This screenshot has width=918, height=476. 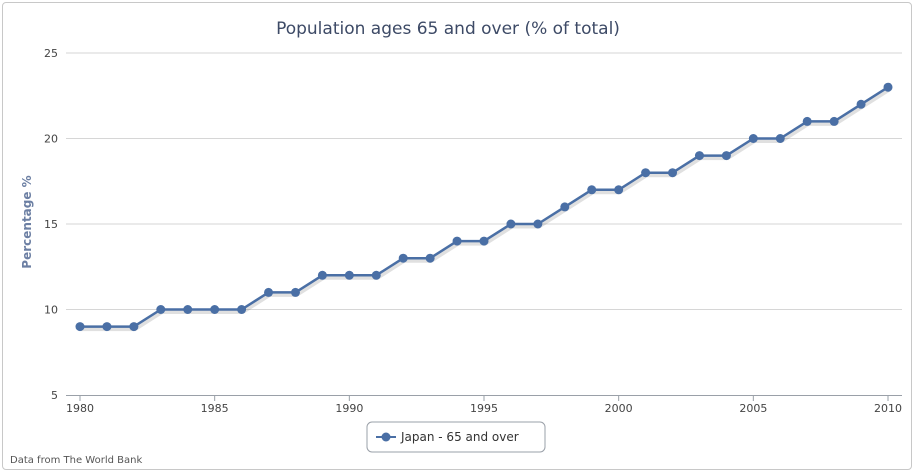 What do you see at coordinates (349, 408) in the screenshot?
I see `x-tick-label-1990: 1990` at bounding box center [349, 408].